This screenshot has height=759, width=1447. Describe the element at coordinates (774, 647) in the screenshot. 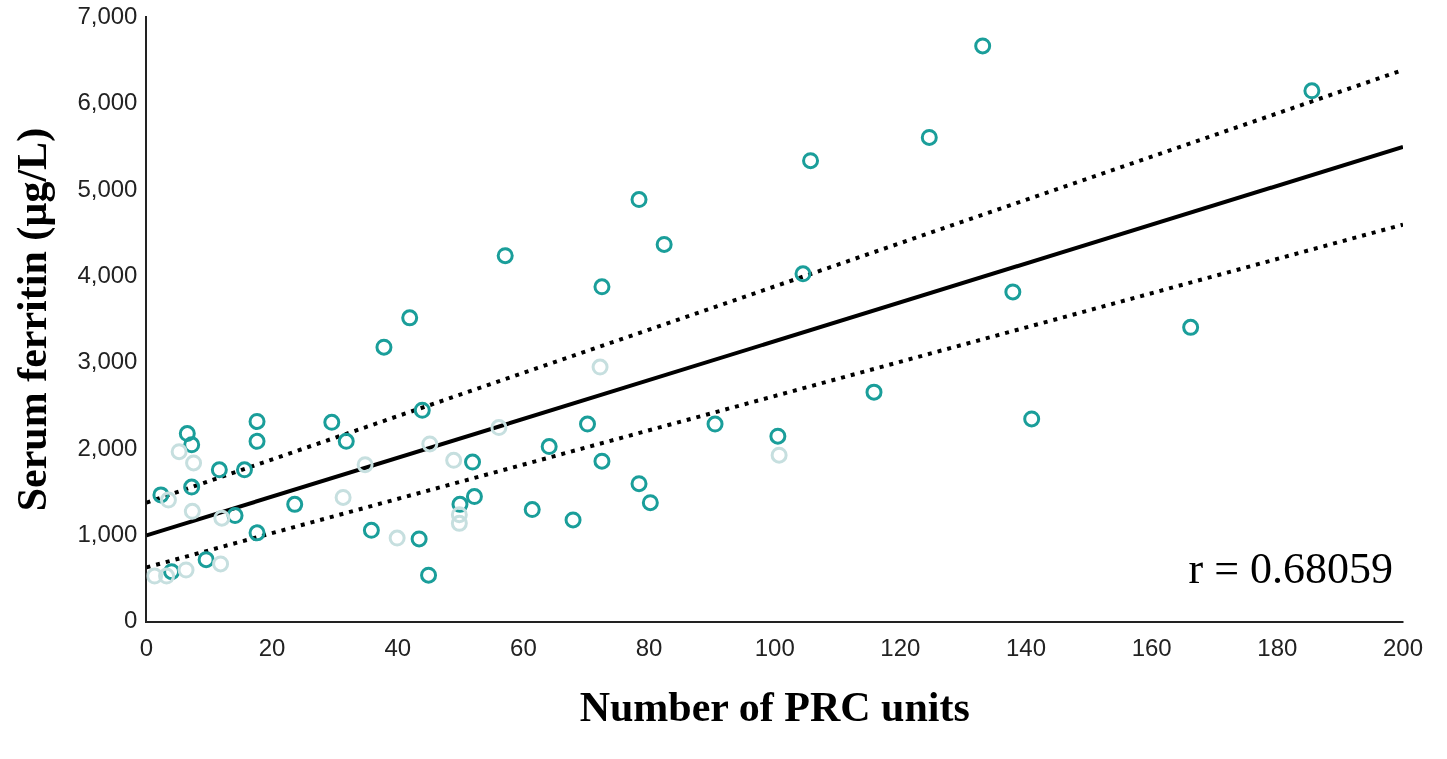

I see `x-tick-label: 100` at that location.